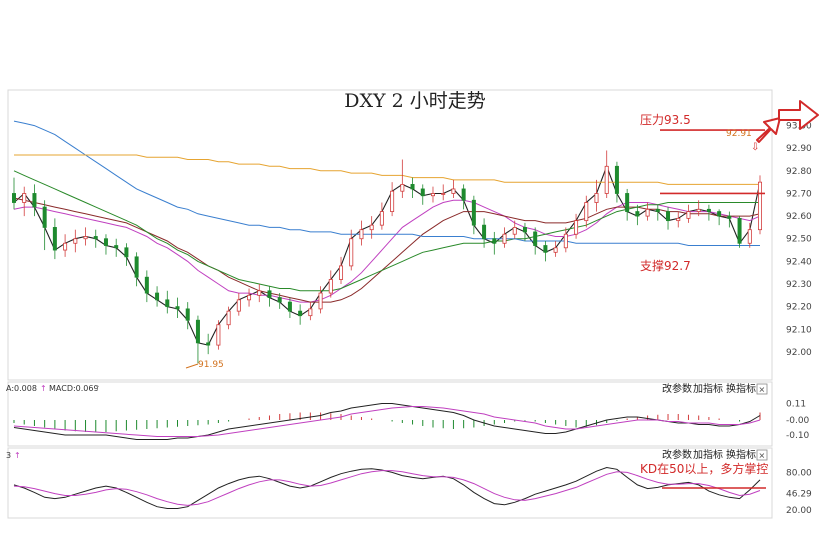  What do you see at coordinates (741, 388) in the screenshot?
I see `macd-switch-indicator-button: 换指标` at bounding box center [741, 388].